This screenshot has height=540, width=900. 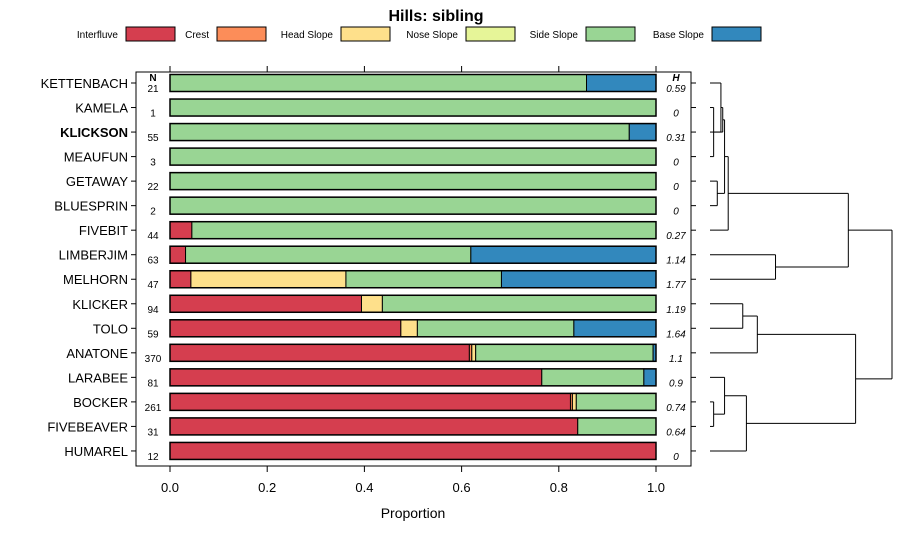 What do you see at coordinates (413, 513) in the screenshot?
I see `x-axis-label: Proportion` at bounding box center [413, 513].